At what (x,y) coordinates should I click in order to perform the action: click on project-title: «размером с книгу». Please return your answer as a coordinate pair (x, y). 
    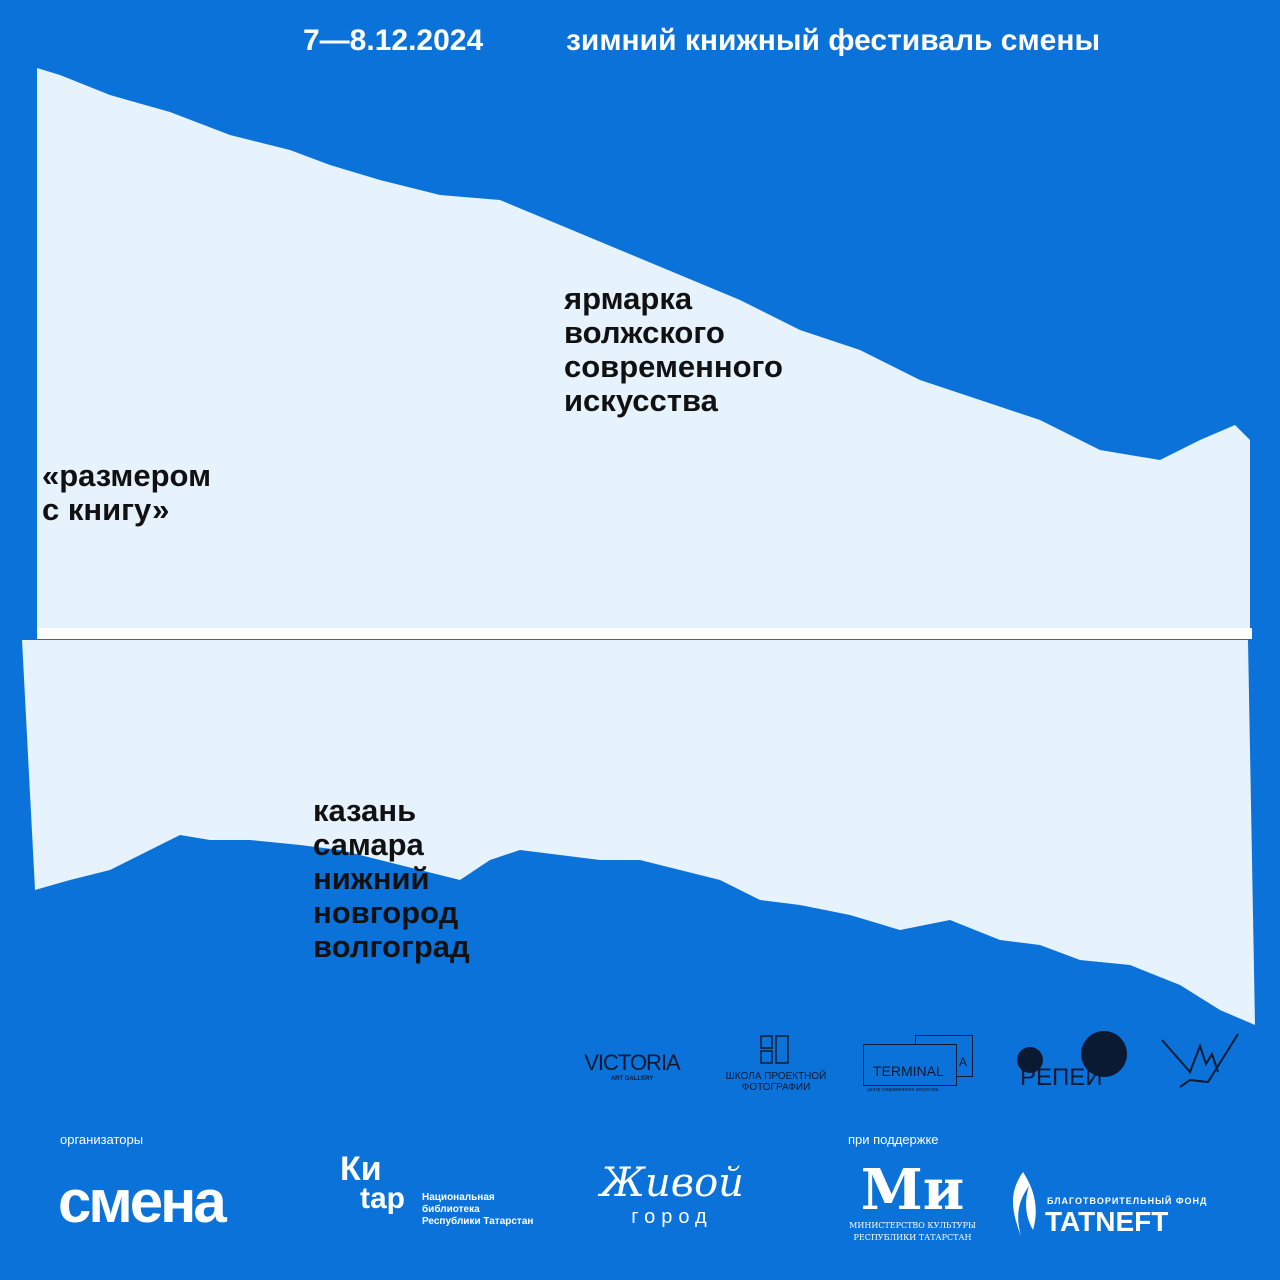
    Looking at the image, I should click on (126, 493).